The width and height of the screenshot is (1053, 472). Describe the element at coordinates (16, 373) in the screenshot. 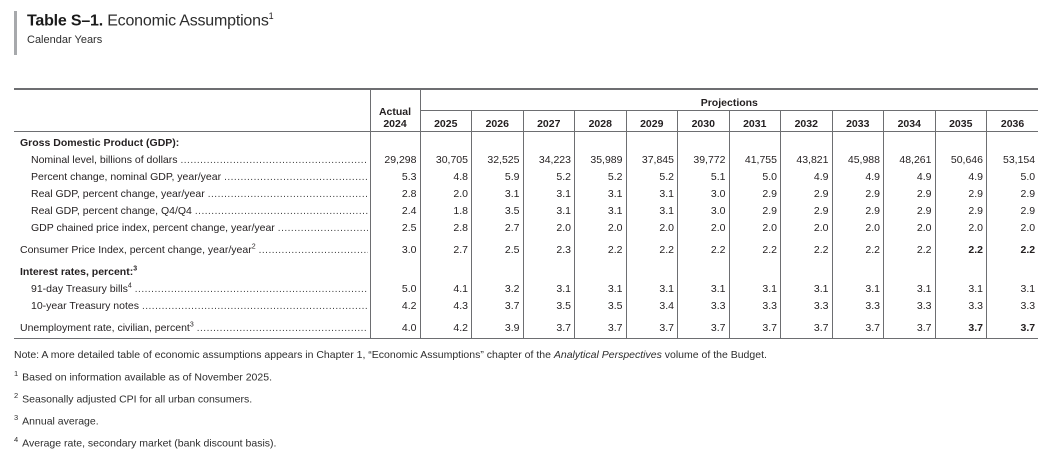

I see `footnote-mark: 1` at that location.